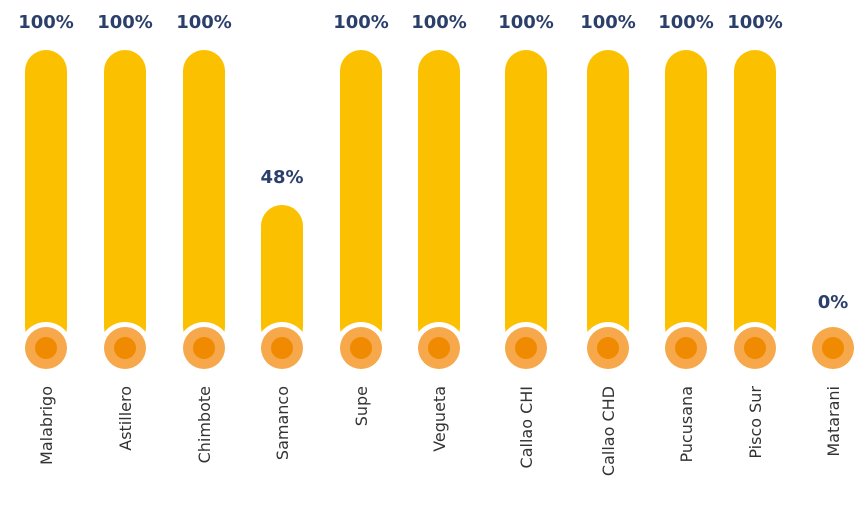 This screenshot has height=516, width=862. Describe the element at coordinates (686, 424) in the screenshot. I see `category-label-pucusana: Pucusana` at that location.